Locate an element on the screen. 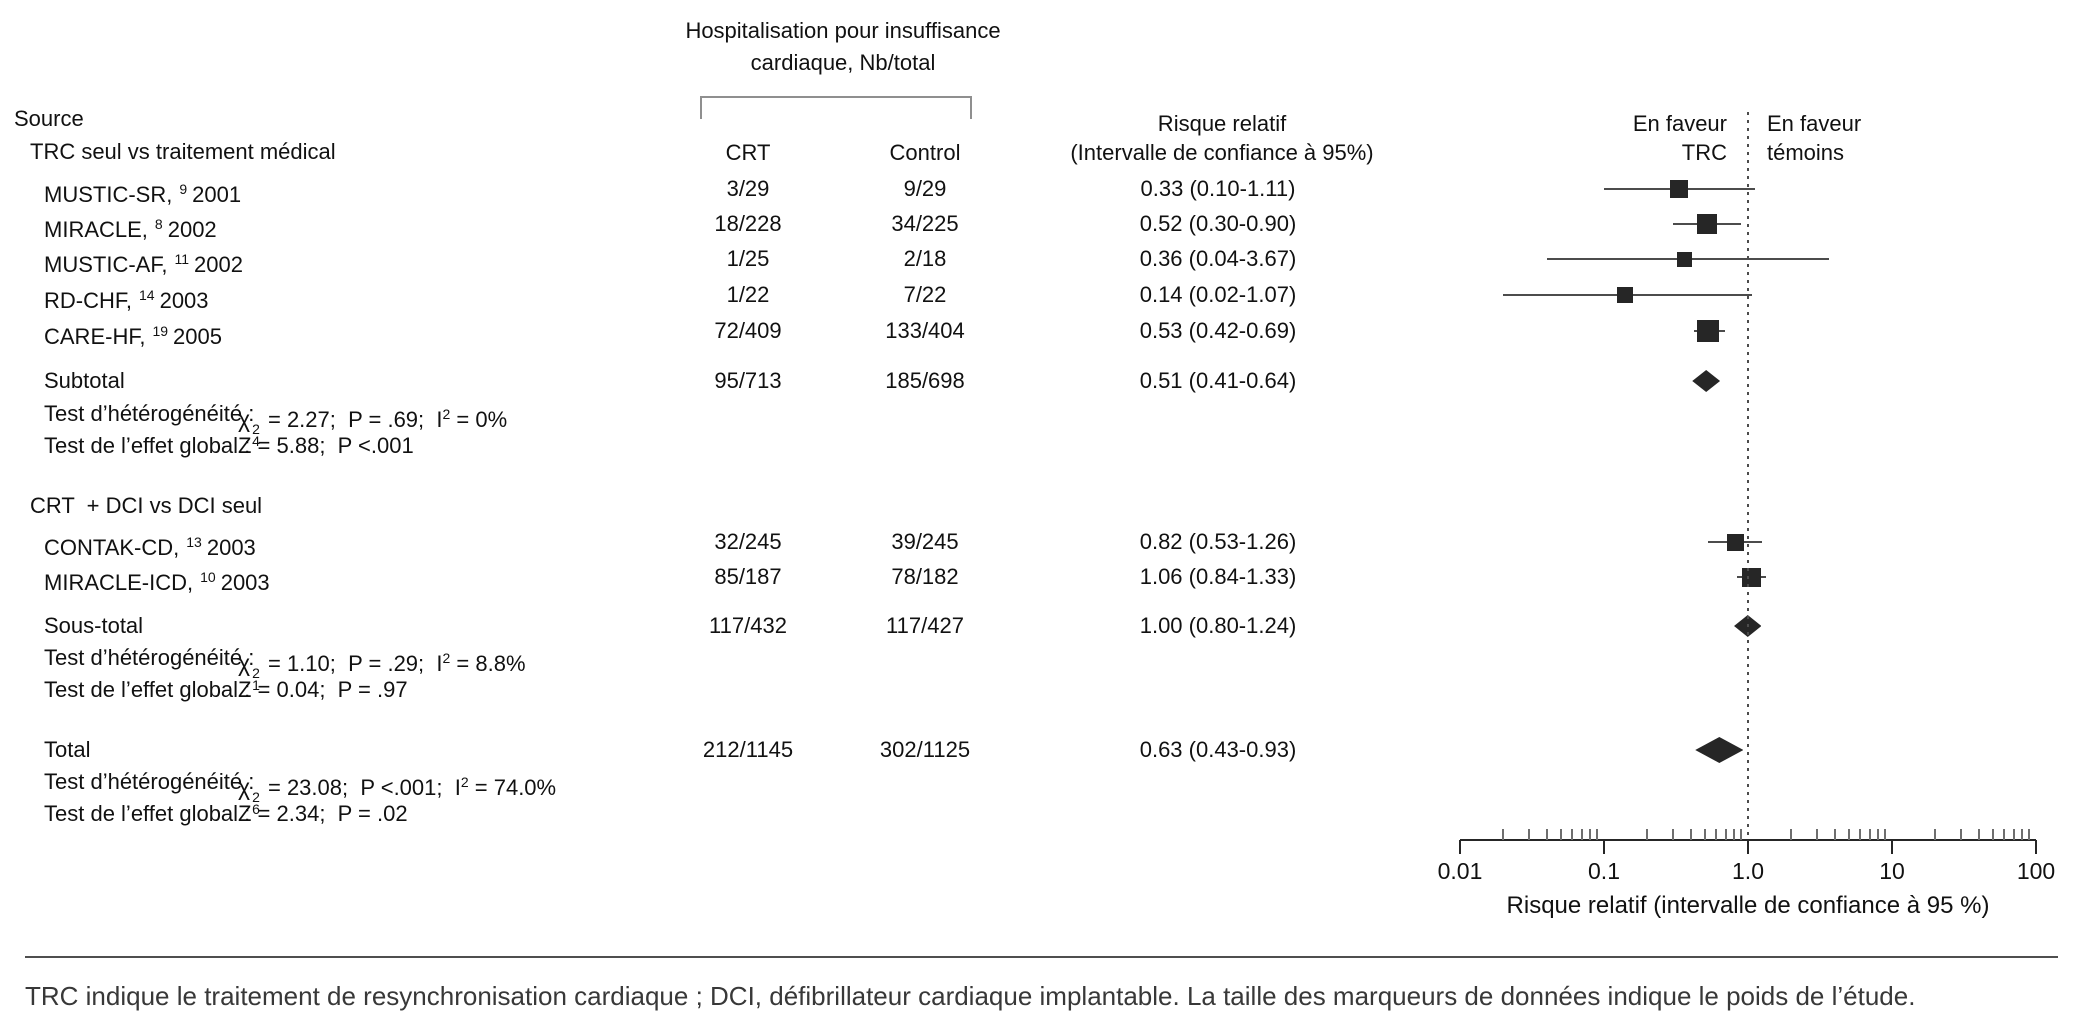  study-source-name: MUSTIC-AF, is located at coordinates (106, 264).